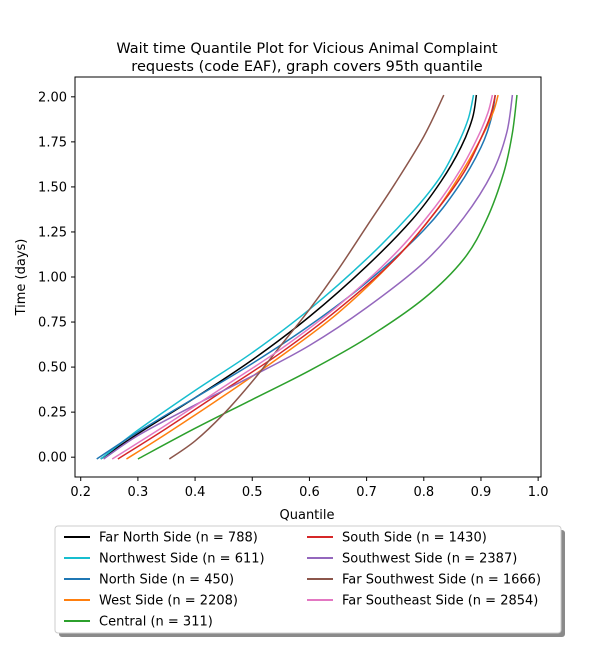 The height and width of the screenshot is (654, 600). Describe the element at coordinates (52, 278) in the screenshot. I see `y-tick-label: 1.00` at that location.